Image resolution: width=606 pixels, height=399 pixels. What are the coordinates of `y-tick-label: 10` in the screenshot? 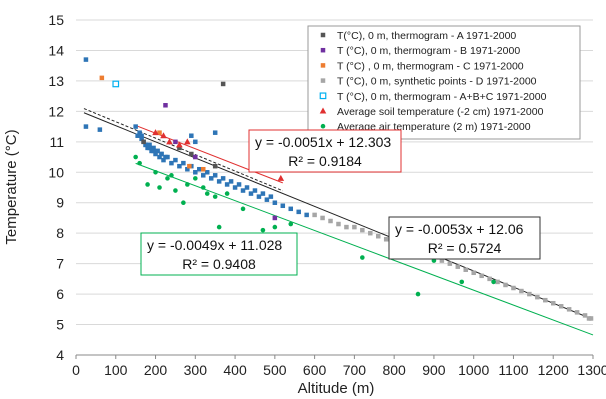 It's located at (56, 172).